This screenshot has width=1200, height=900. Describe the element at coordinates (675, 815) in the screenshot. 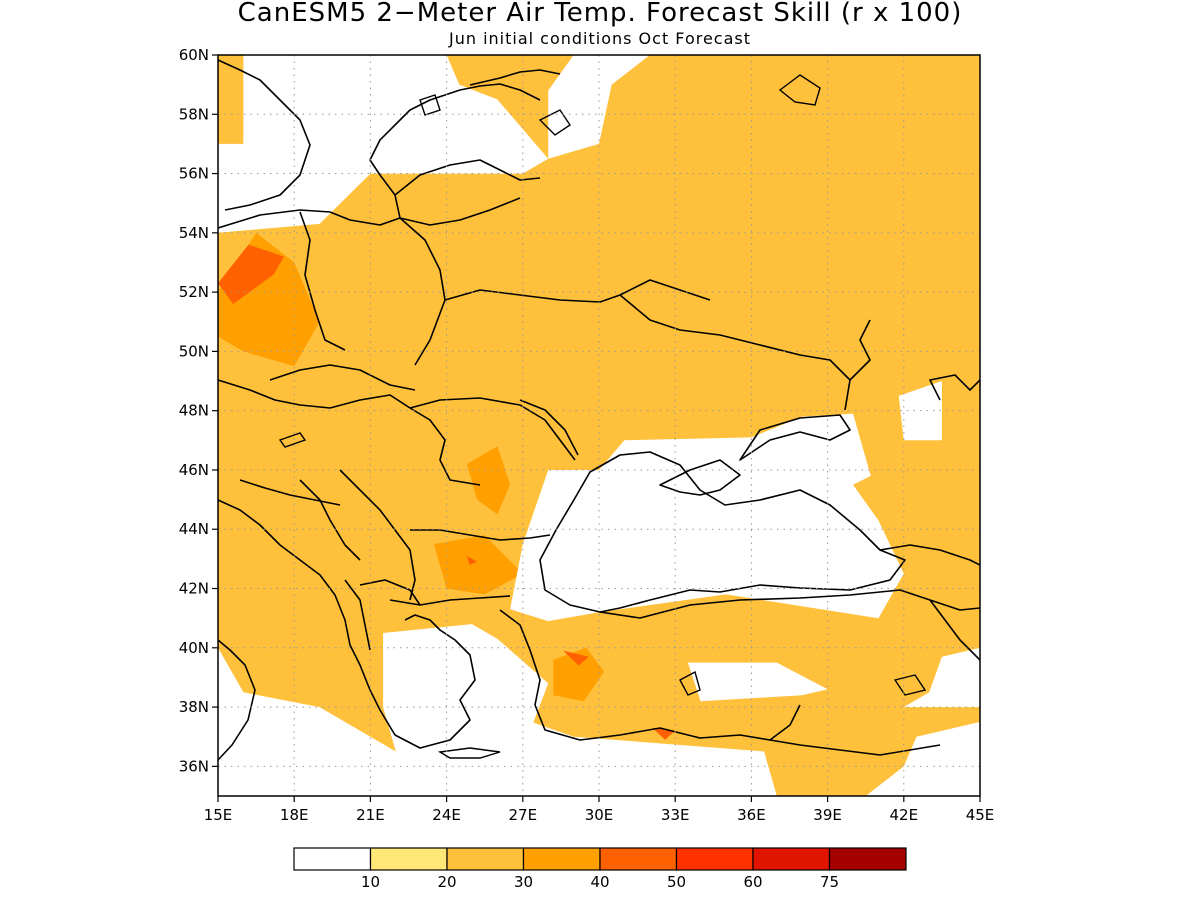

I see `lon-tick-label: 33E` at that location.